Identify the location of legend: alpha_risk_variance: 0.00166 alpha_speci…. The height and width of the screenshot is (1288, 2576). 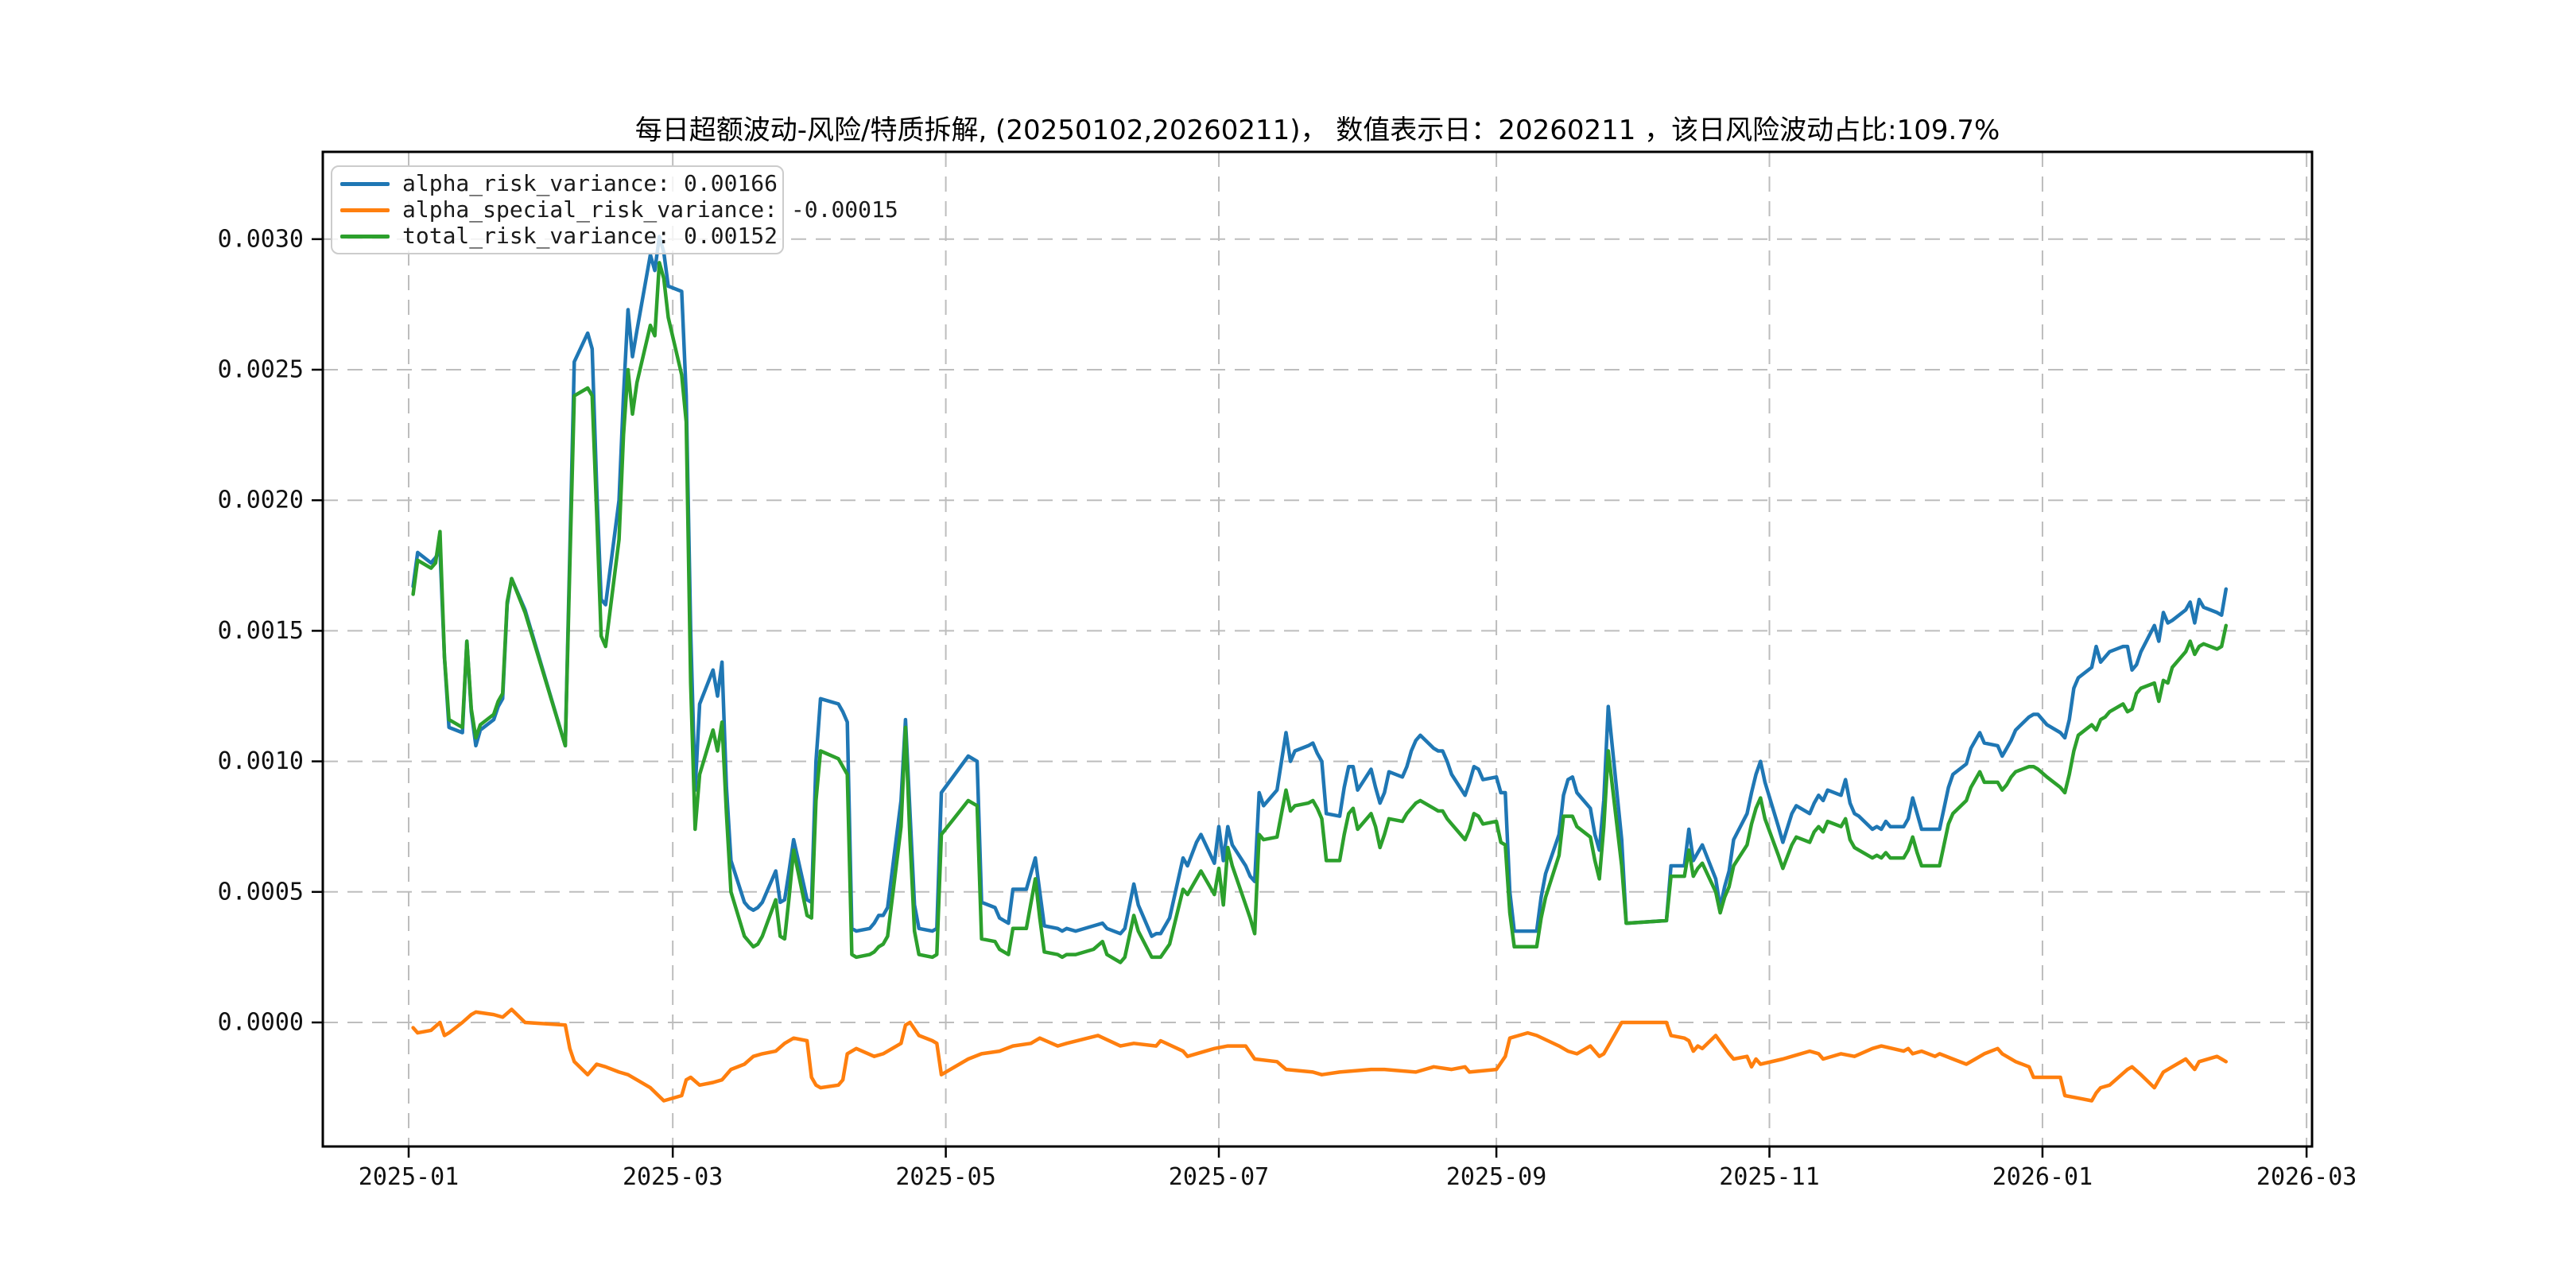
(614, 210).